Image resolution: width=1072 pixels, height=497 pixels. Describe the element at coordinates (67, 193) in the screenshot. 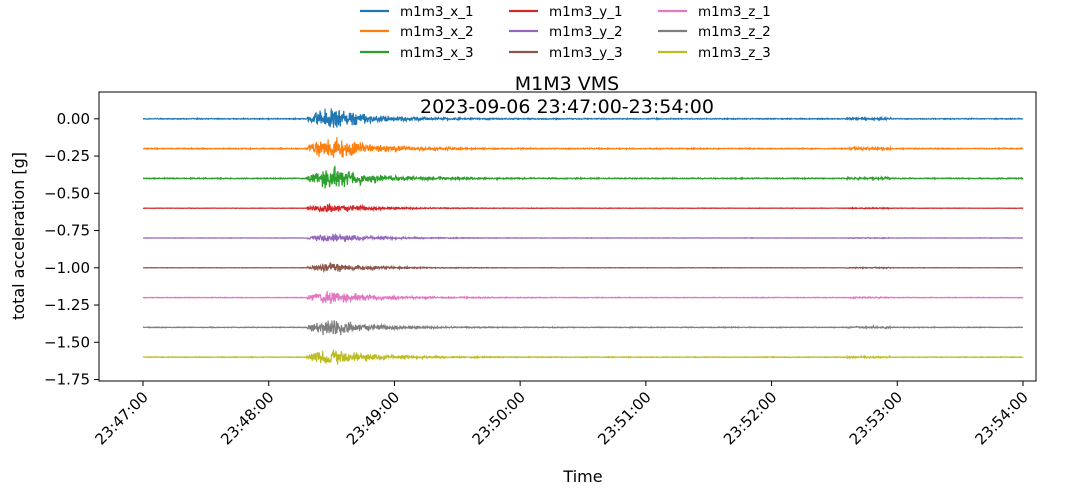

I see `y-tick-label: −0.50` at that location.